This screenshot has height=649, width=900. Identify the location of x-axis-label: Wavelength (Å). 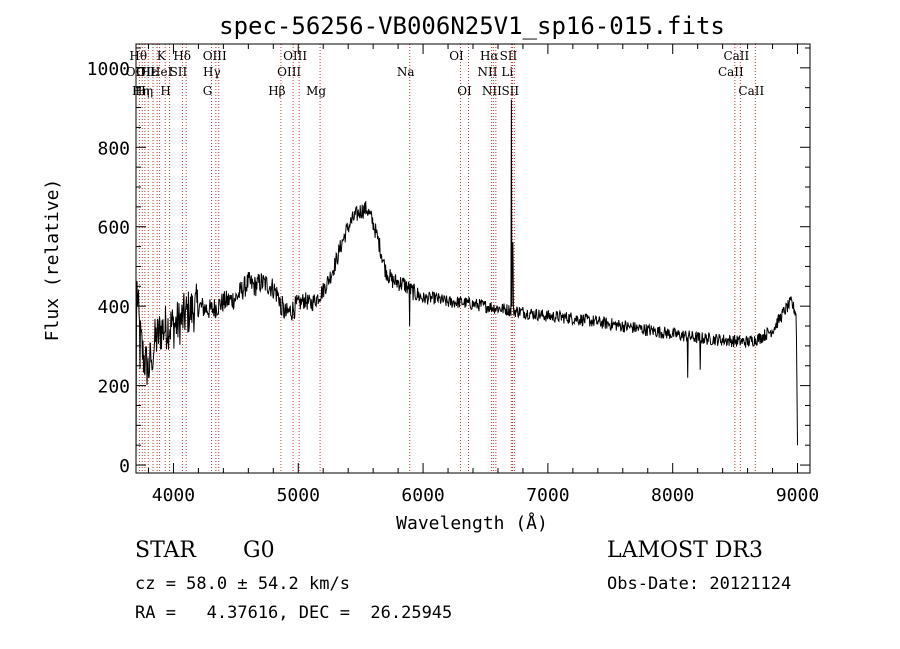
(472, 523).